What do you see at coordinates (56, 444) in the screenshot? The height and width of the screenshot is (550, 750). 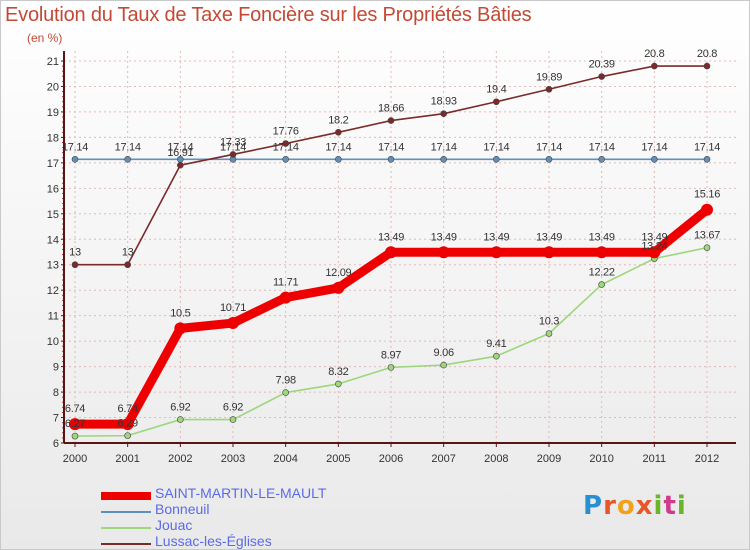 I see `y-tick-label: 6` at bounding box center [56, 444].